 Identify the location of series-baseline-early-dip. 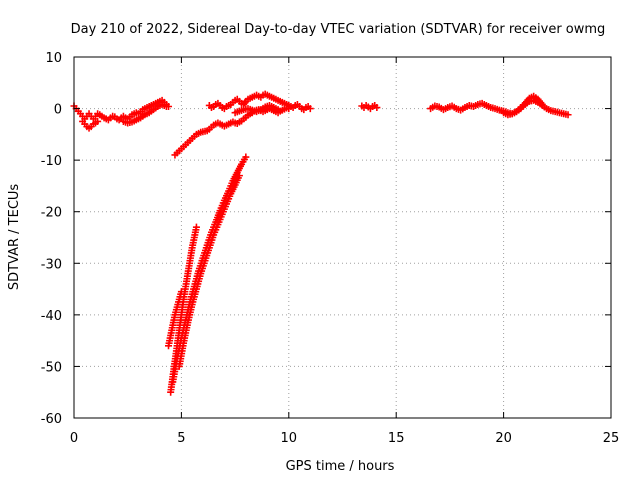
(90, 124).